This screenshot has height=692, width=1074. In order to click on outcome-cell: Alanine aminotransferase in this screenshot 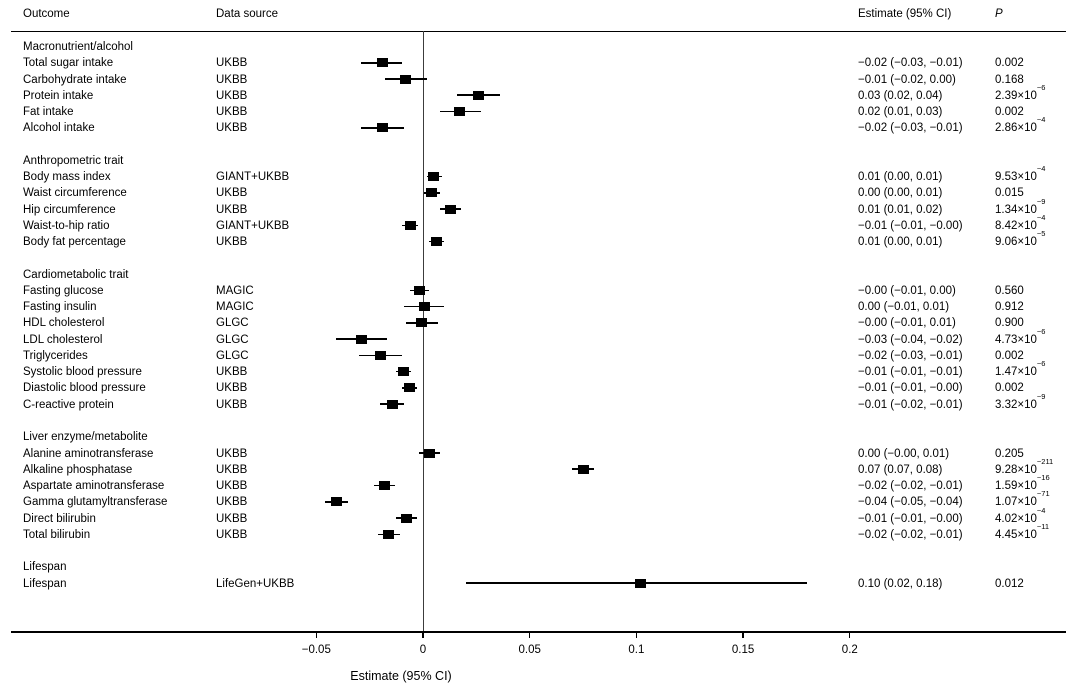, I will do `click(88, 453)`.